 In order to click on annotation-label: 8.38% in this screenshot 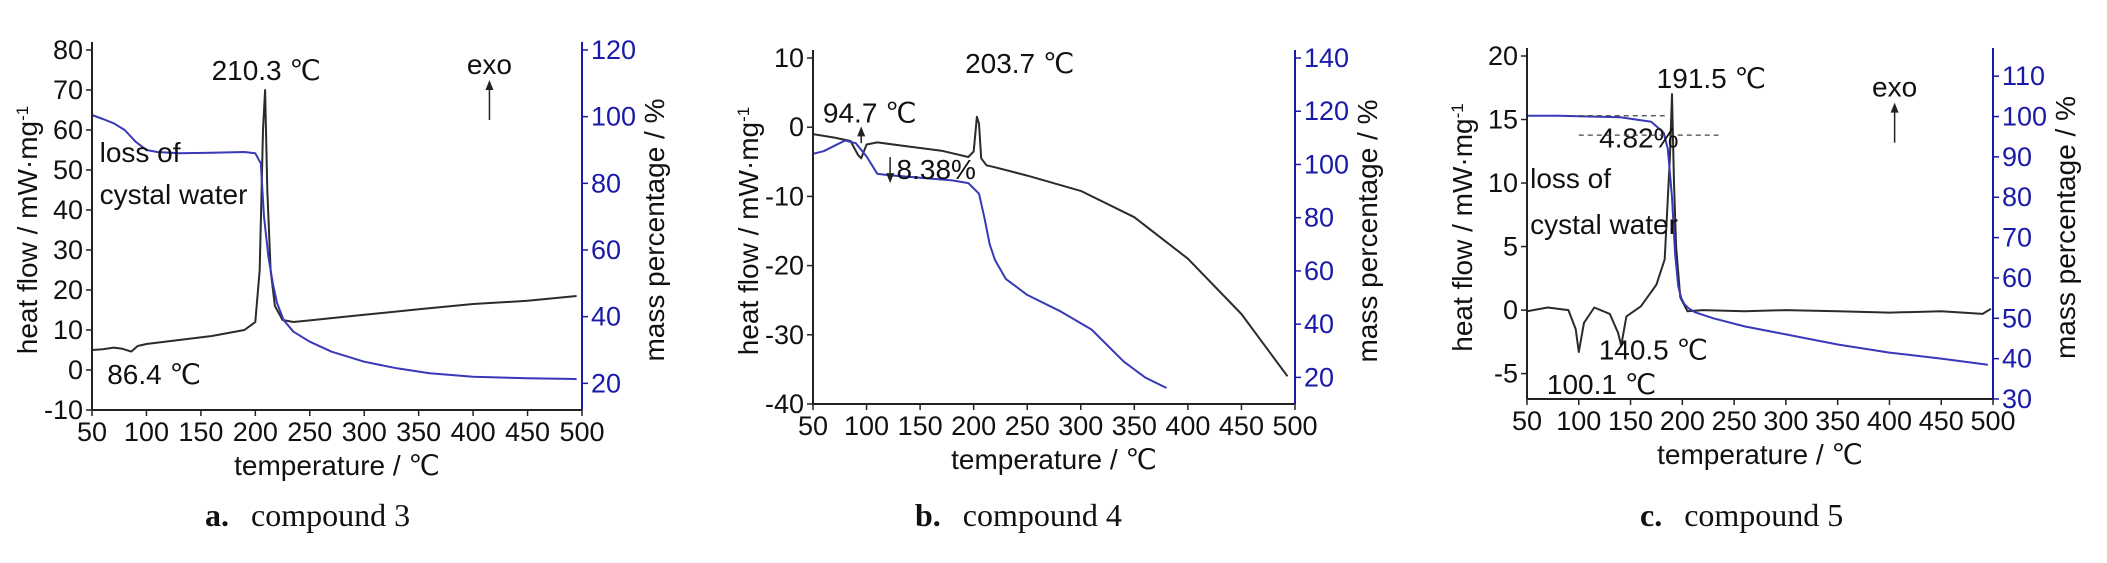, I will do `click(936, 169)`.